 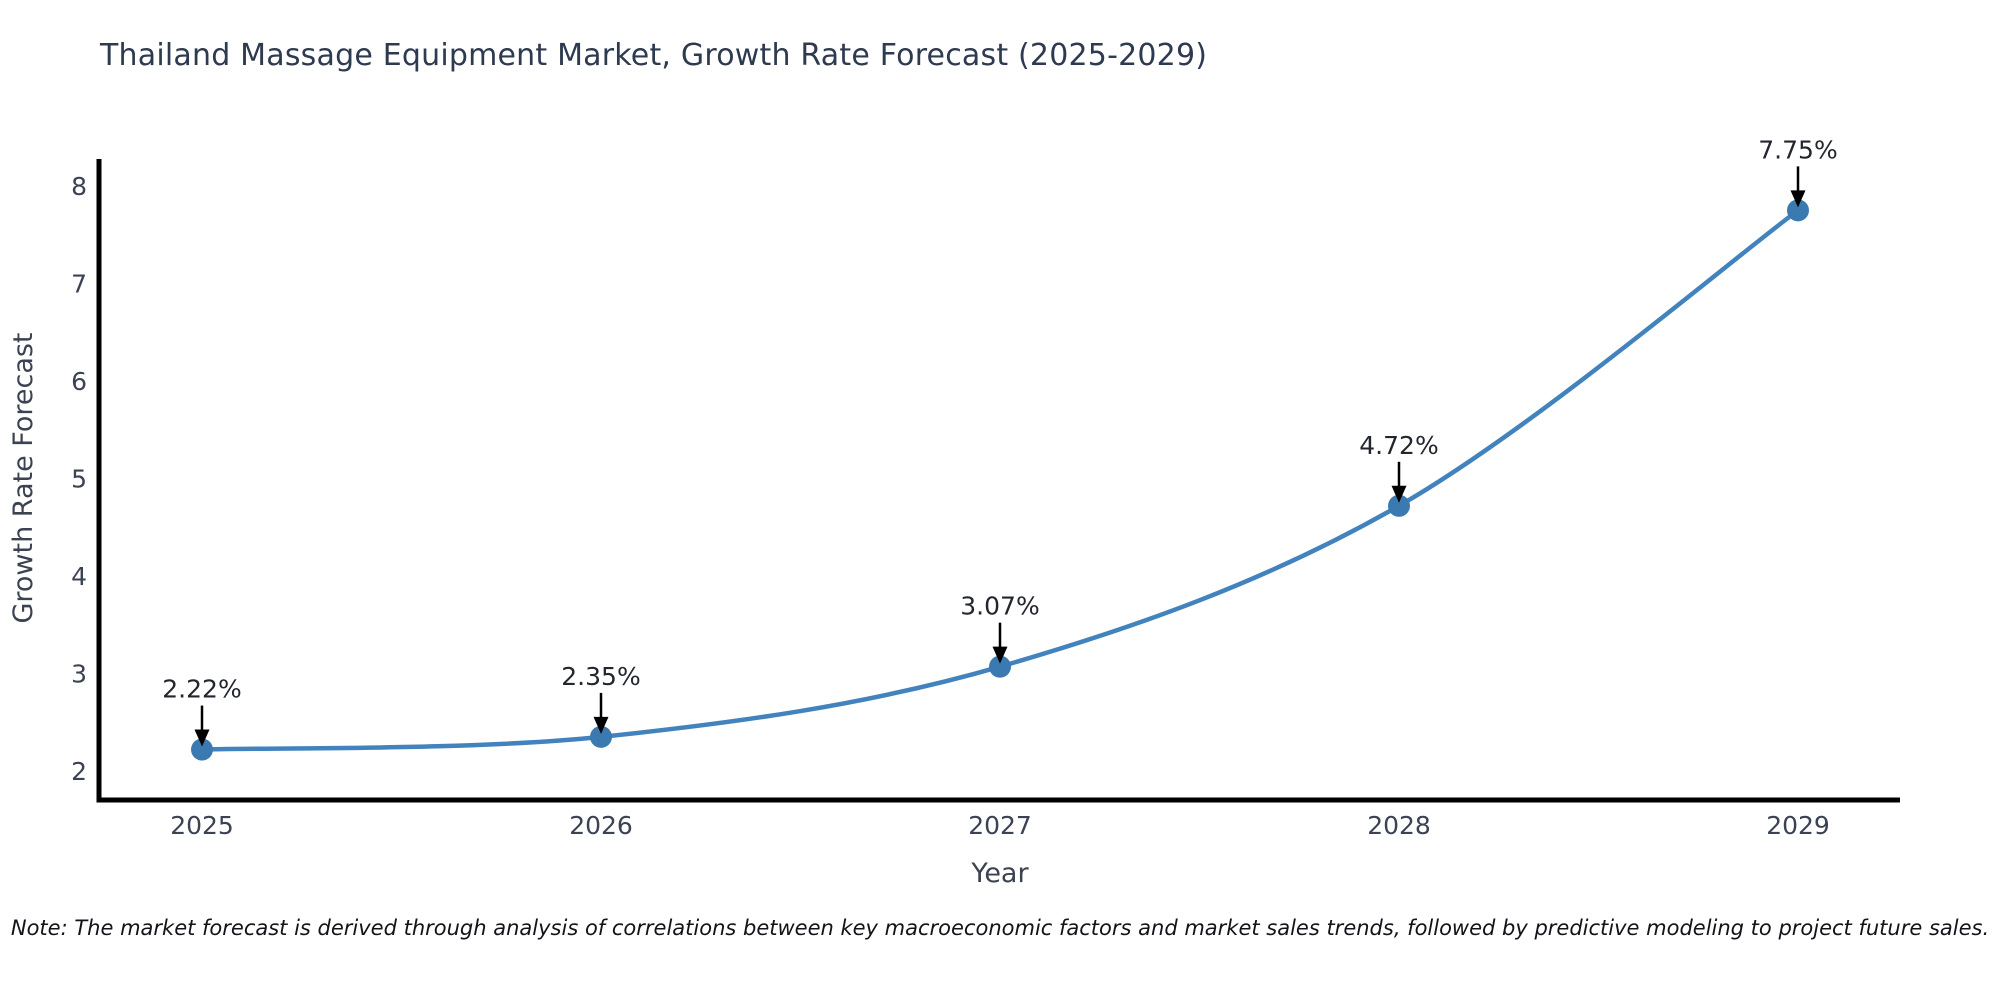 I want to click on data-point-value-label: 2.35%, so click(x=600, y=676).